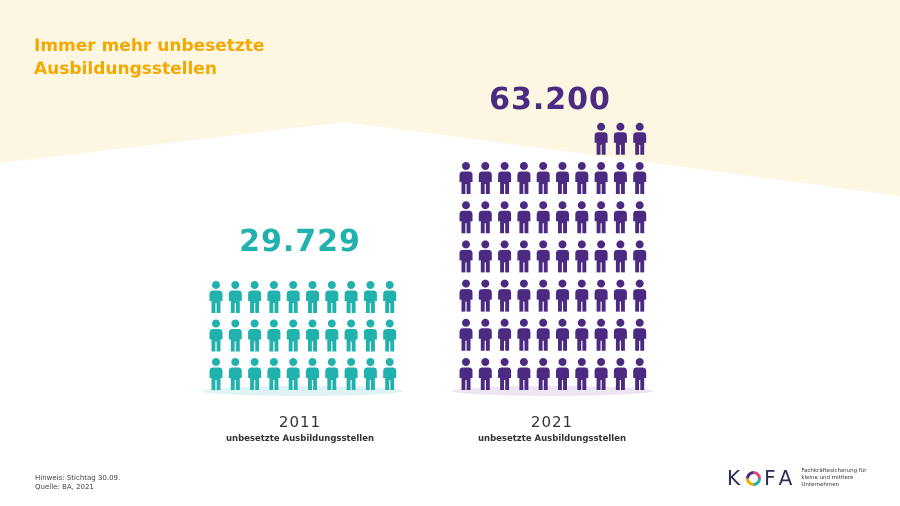  What do you see at coordinates (827, 481) in the screenshot?
I see `logo-tagline-line-2: kleine und mittlere Unternehmen` at bounding box center [827, 481].